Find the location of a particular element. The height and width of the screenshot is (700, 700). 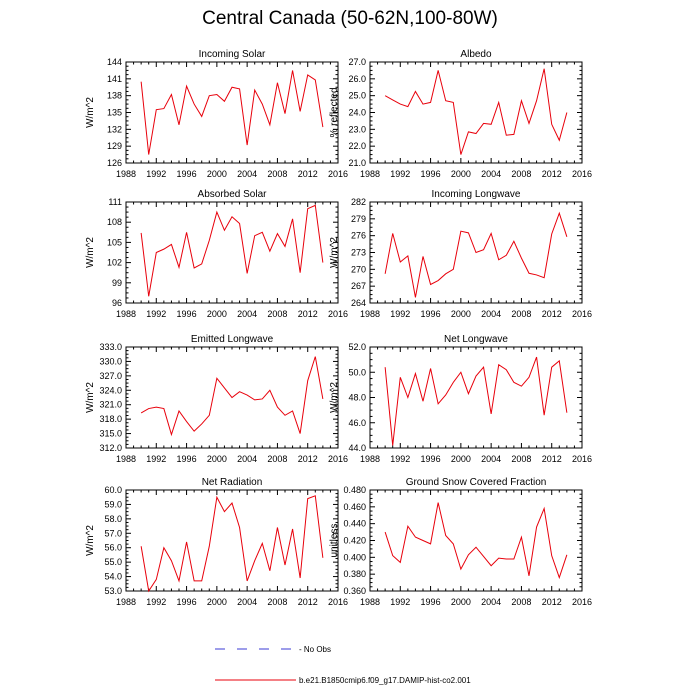

y-tick-label: 21.0 is located at coordinates (357, 163).